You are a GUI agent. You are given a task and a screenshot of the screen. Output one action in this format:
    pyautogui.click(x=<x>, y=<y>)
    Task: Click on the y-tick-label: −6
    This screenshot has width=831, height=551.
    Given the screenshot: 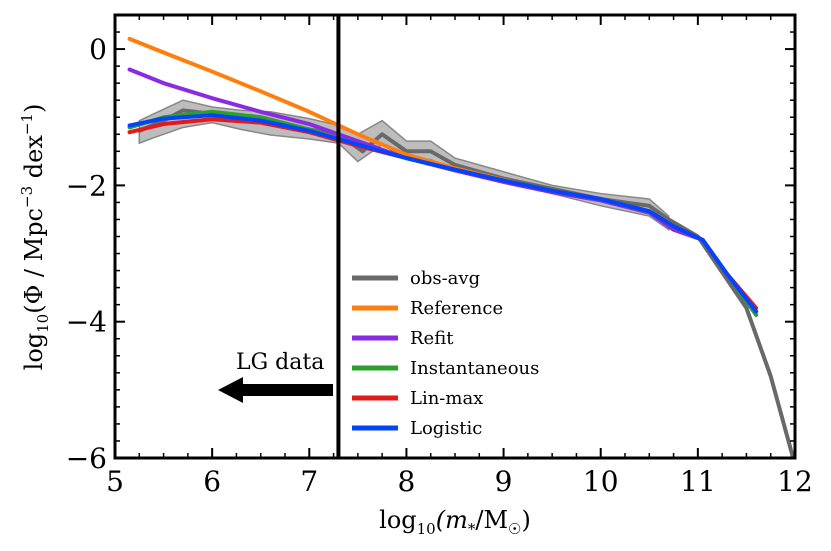 What is the action you would take?
    pyautogui.click(x=86, y=458)
    